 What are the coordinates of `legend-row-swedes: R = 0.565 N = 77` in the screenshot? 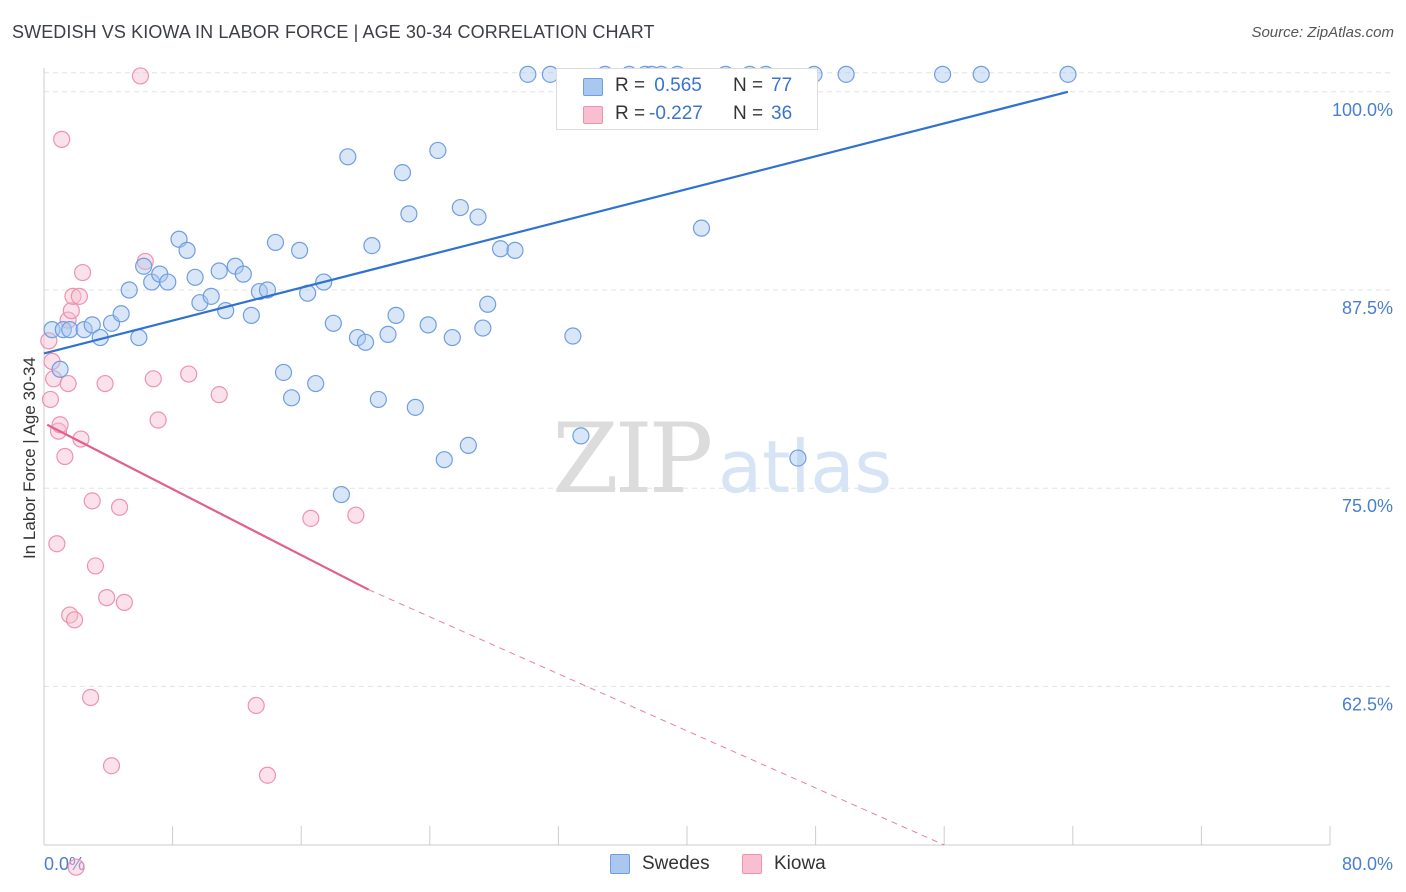 It's located at (687, 87).